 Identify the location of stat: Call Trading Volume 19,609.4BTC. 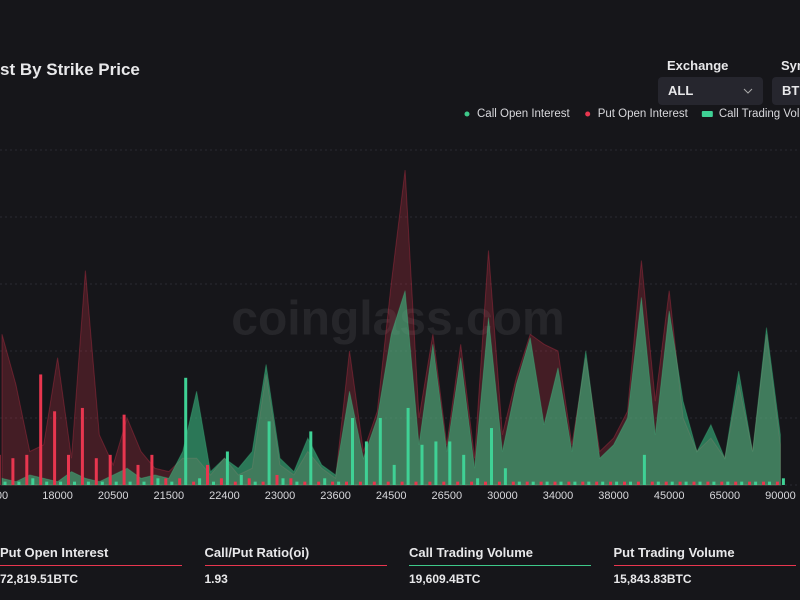
(500, 565).